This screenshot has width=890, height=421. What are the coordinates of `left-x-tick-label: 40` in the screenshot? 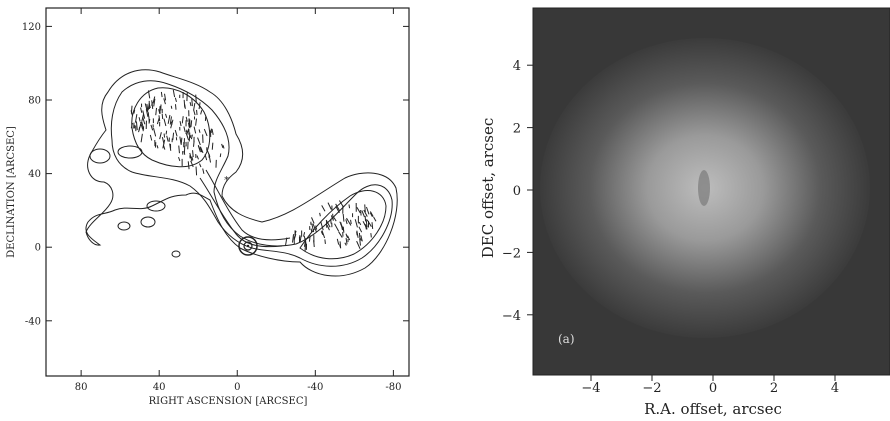 It's located at (159, 387).